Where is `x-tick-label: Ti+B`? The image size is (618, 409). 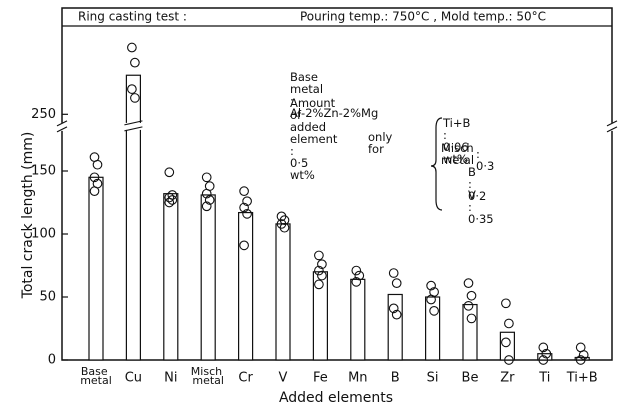 x-tick-label: Ti+B is located at coordinates (582, 378).